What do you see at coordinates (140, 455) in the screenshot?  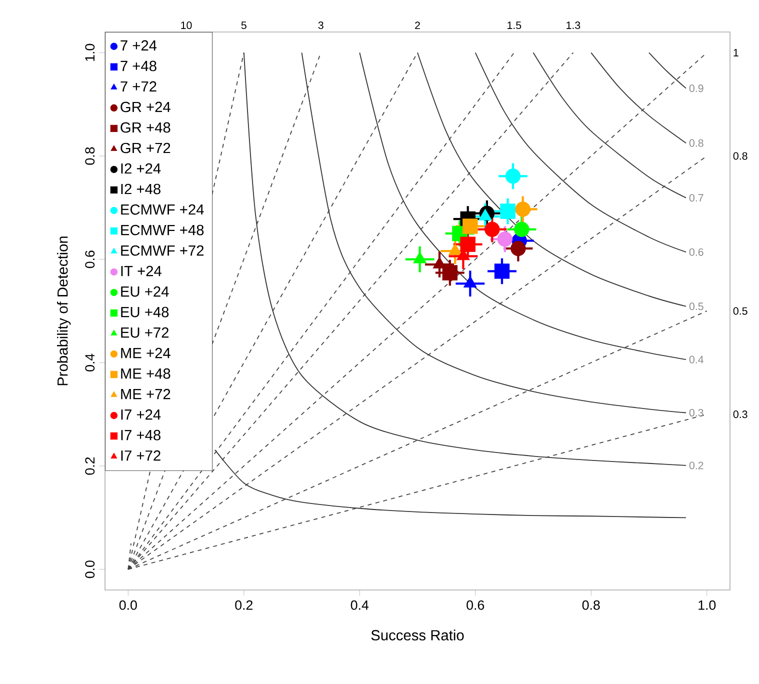 I see `legend-label: I7 +72` at bounding box center [140, 455].